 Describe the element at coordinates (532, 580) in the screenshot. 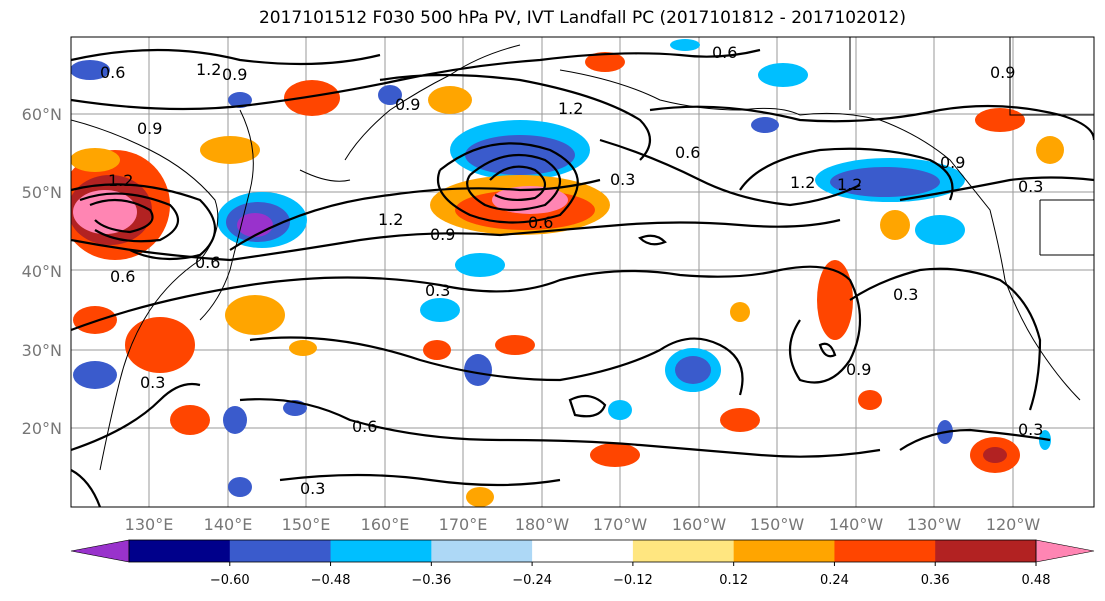

I see `colorbar-tick-label: −0.24` at that location.